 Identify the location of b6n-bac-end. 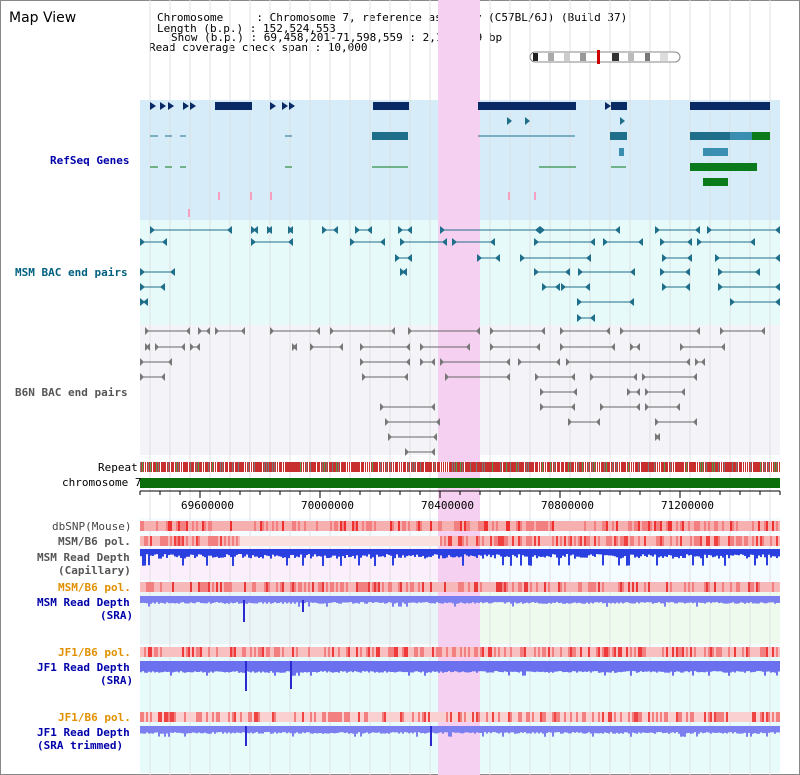
(387, 422).